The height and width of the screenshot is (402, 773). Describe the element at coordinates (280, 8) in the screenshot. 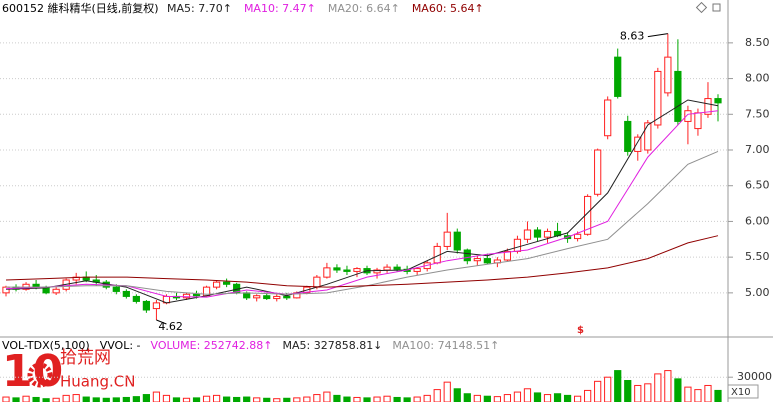

I see `legend-entry: MA10: 7.47↑` at that location.